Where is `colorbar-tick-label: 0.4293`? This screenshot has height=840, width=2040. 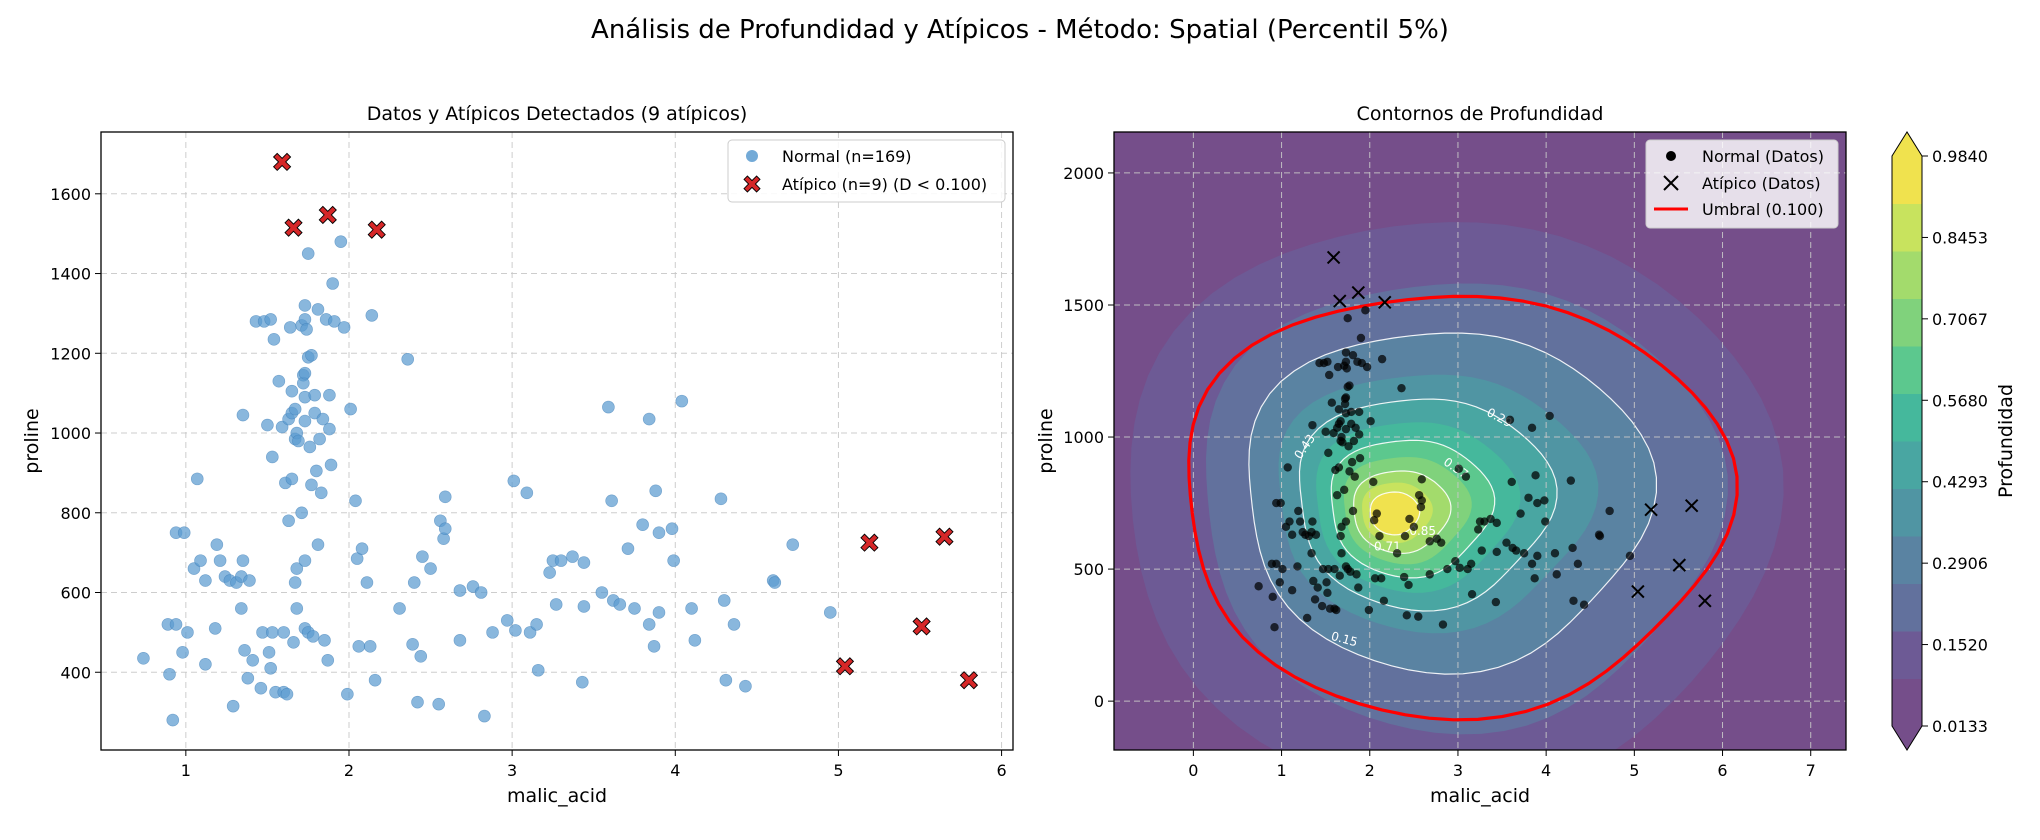
colorbar-tick-label: 0.4293 is located at coordinates (1960, 482).